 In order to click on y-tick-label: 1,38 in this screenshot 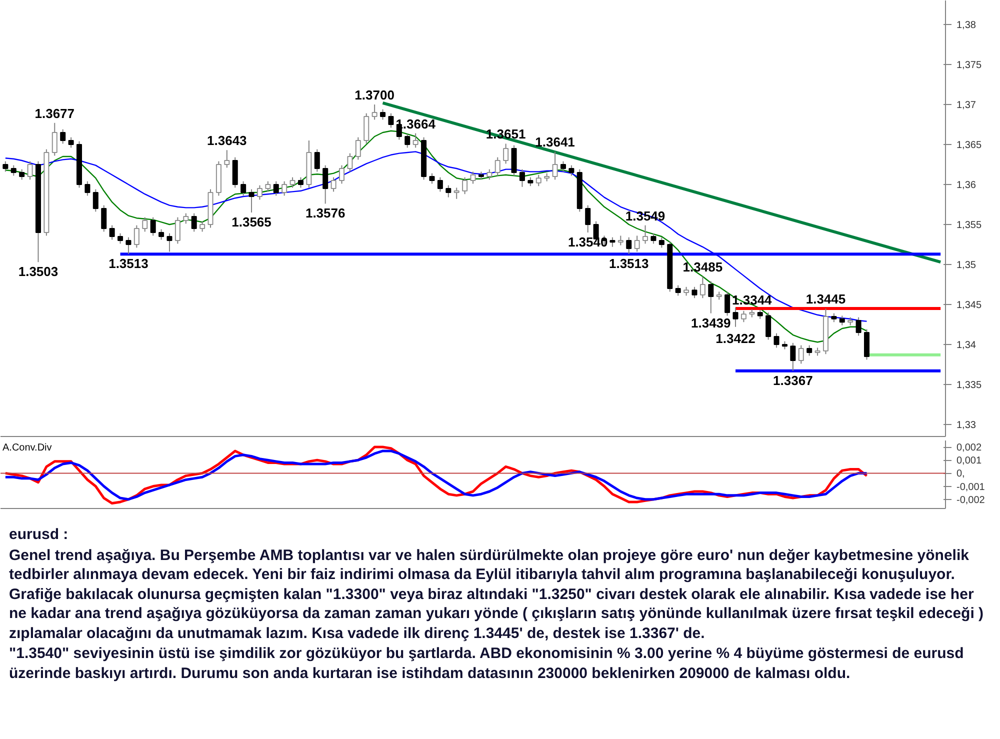, I will do `click(966, 25)`.